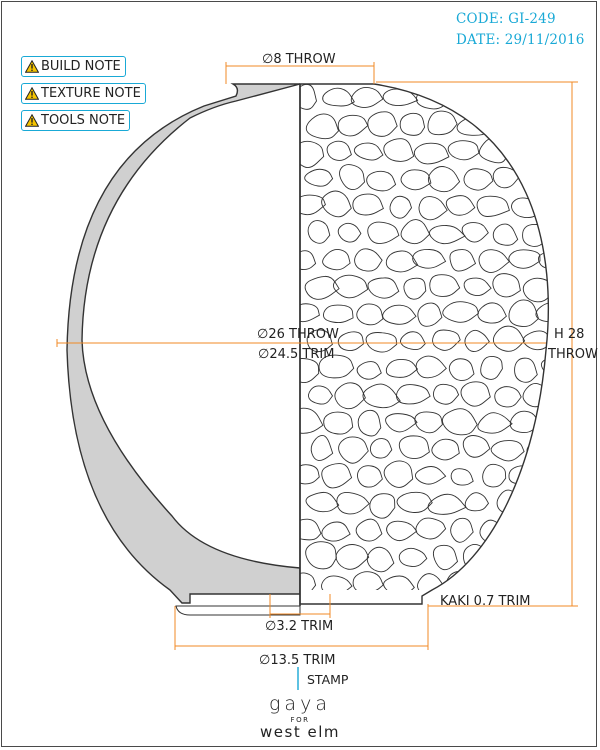  I want to click on dim-foot-outer: ∅13.5 TRIM, so click(297, 660).